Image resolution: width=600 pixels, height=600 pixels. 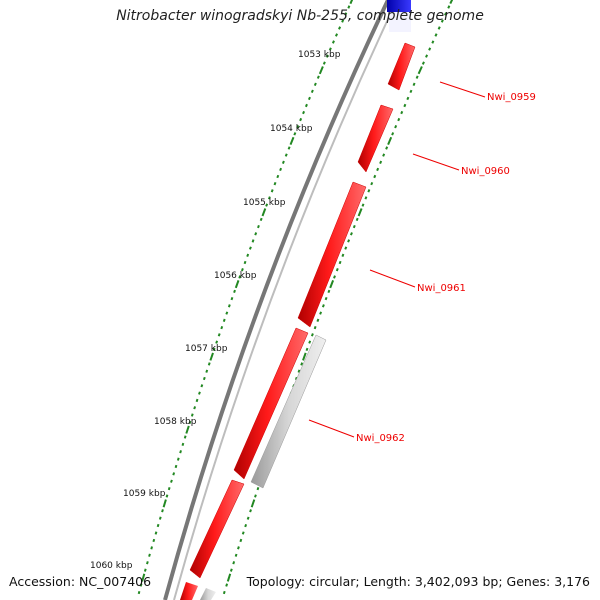 What do you see at coordinates (441, 288) in the screenshot?
I see `gene-label-nwi-0961: Nwi_0961` at bounding box center [441, 288].